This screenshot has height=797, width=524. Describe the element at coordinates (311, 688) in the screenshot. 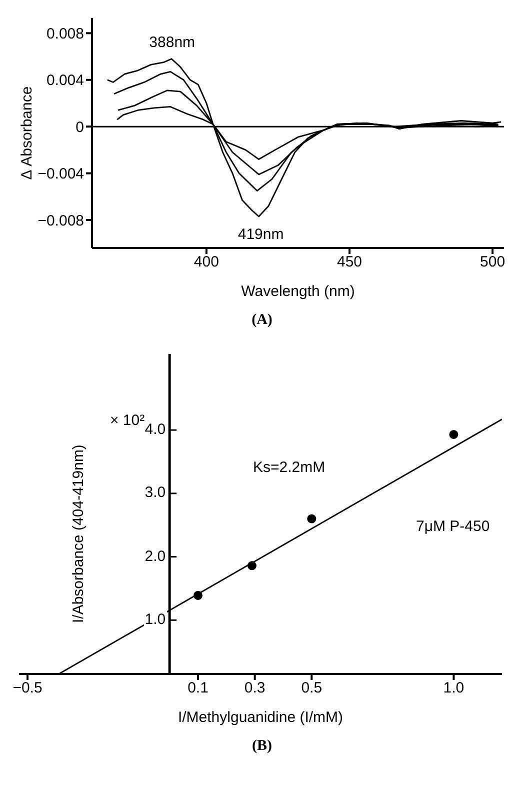

I see `x-tick-label: 0.5` at that location.